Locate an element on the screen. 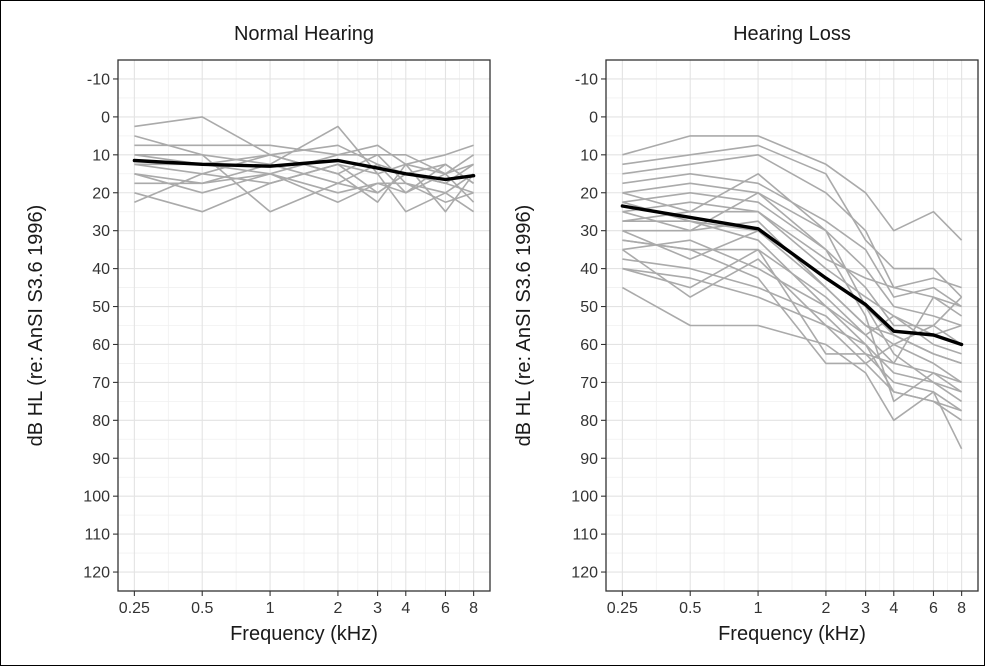 The width and height of the screenshot is (985, 666). panel-title: Hearing Loss is located at coordinates (792, 34).